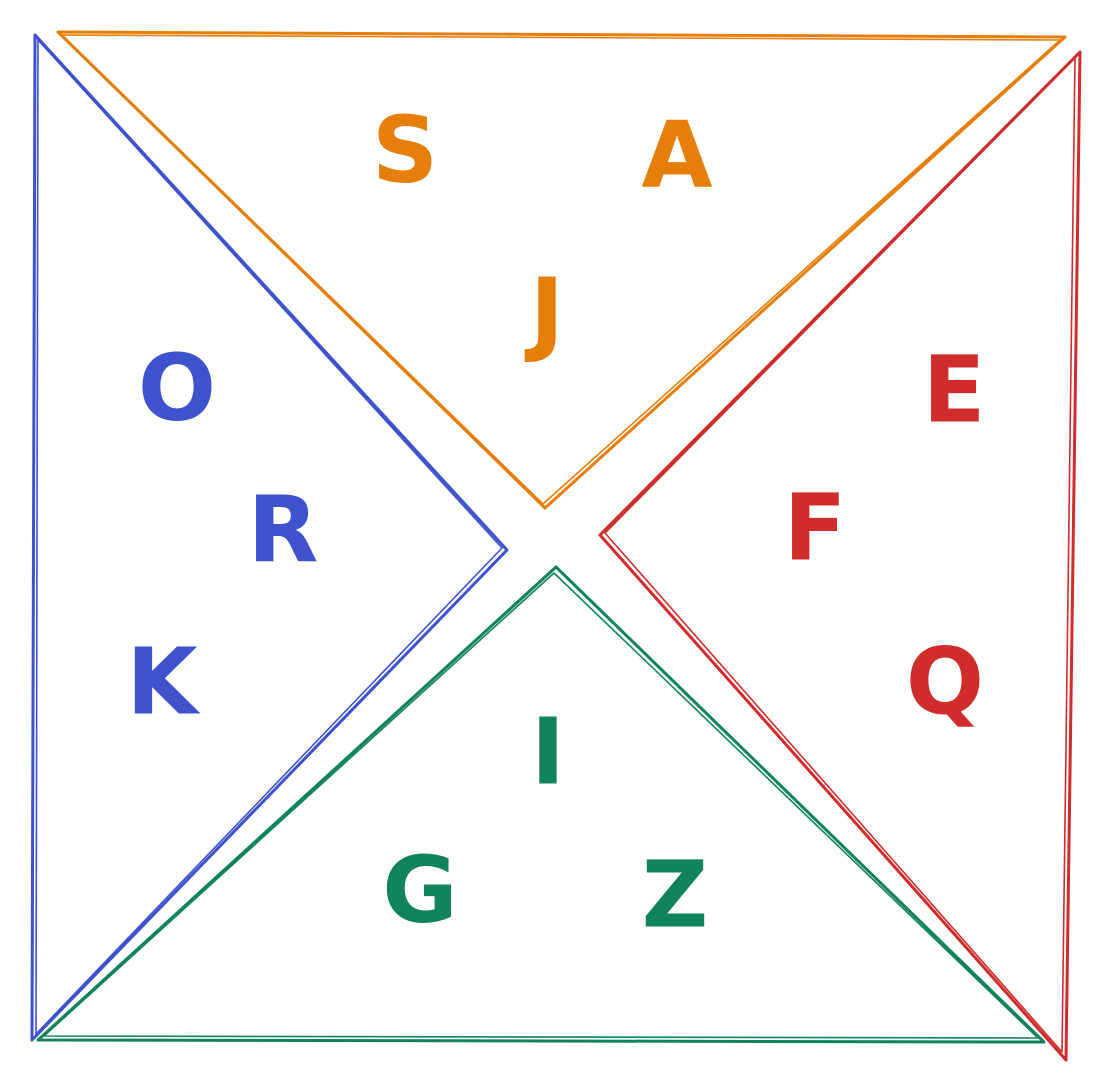 The image size is (1111, 1091). What do you see at coordinates (954, 390) in the screenshot?
I see `letter-E: E` at bounding box center [954, 390].